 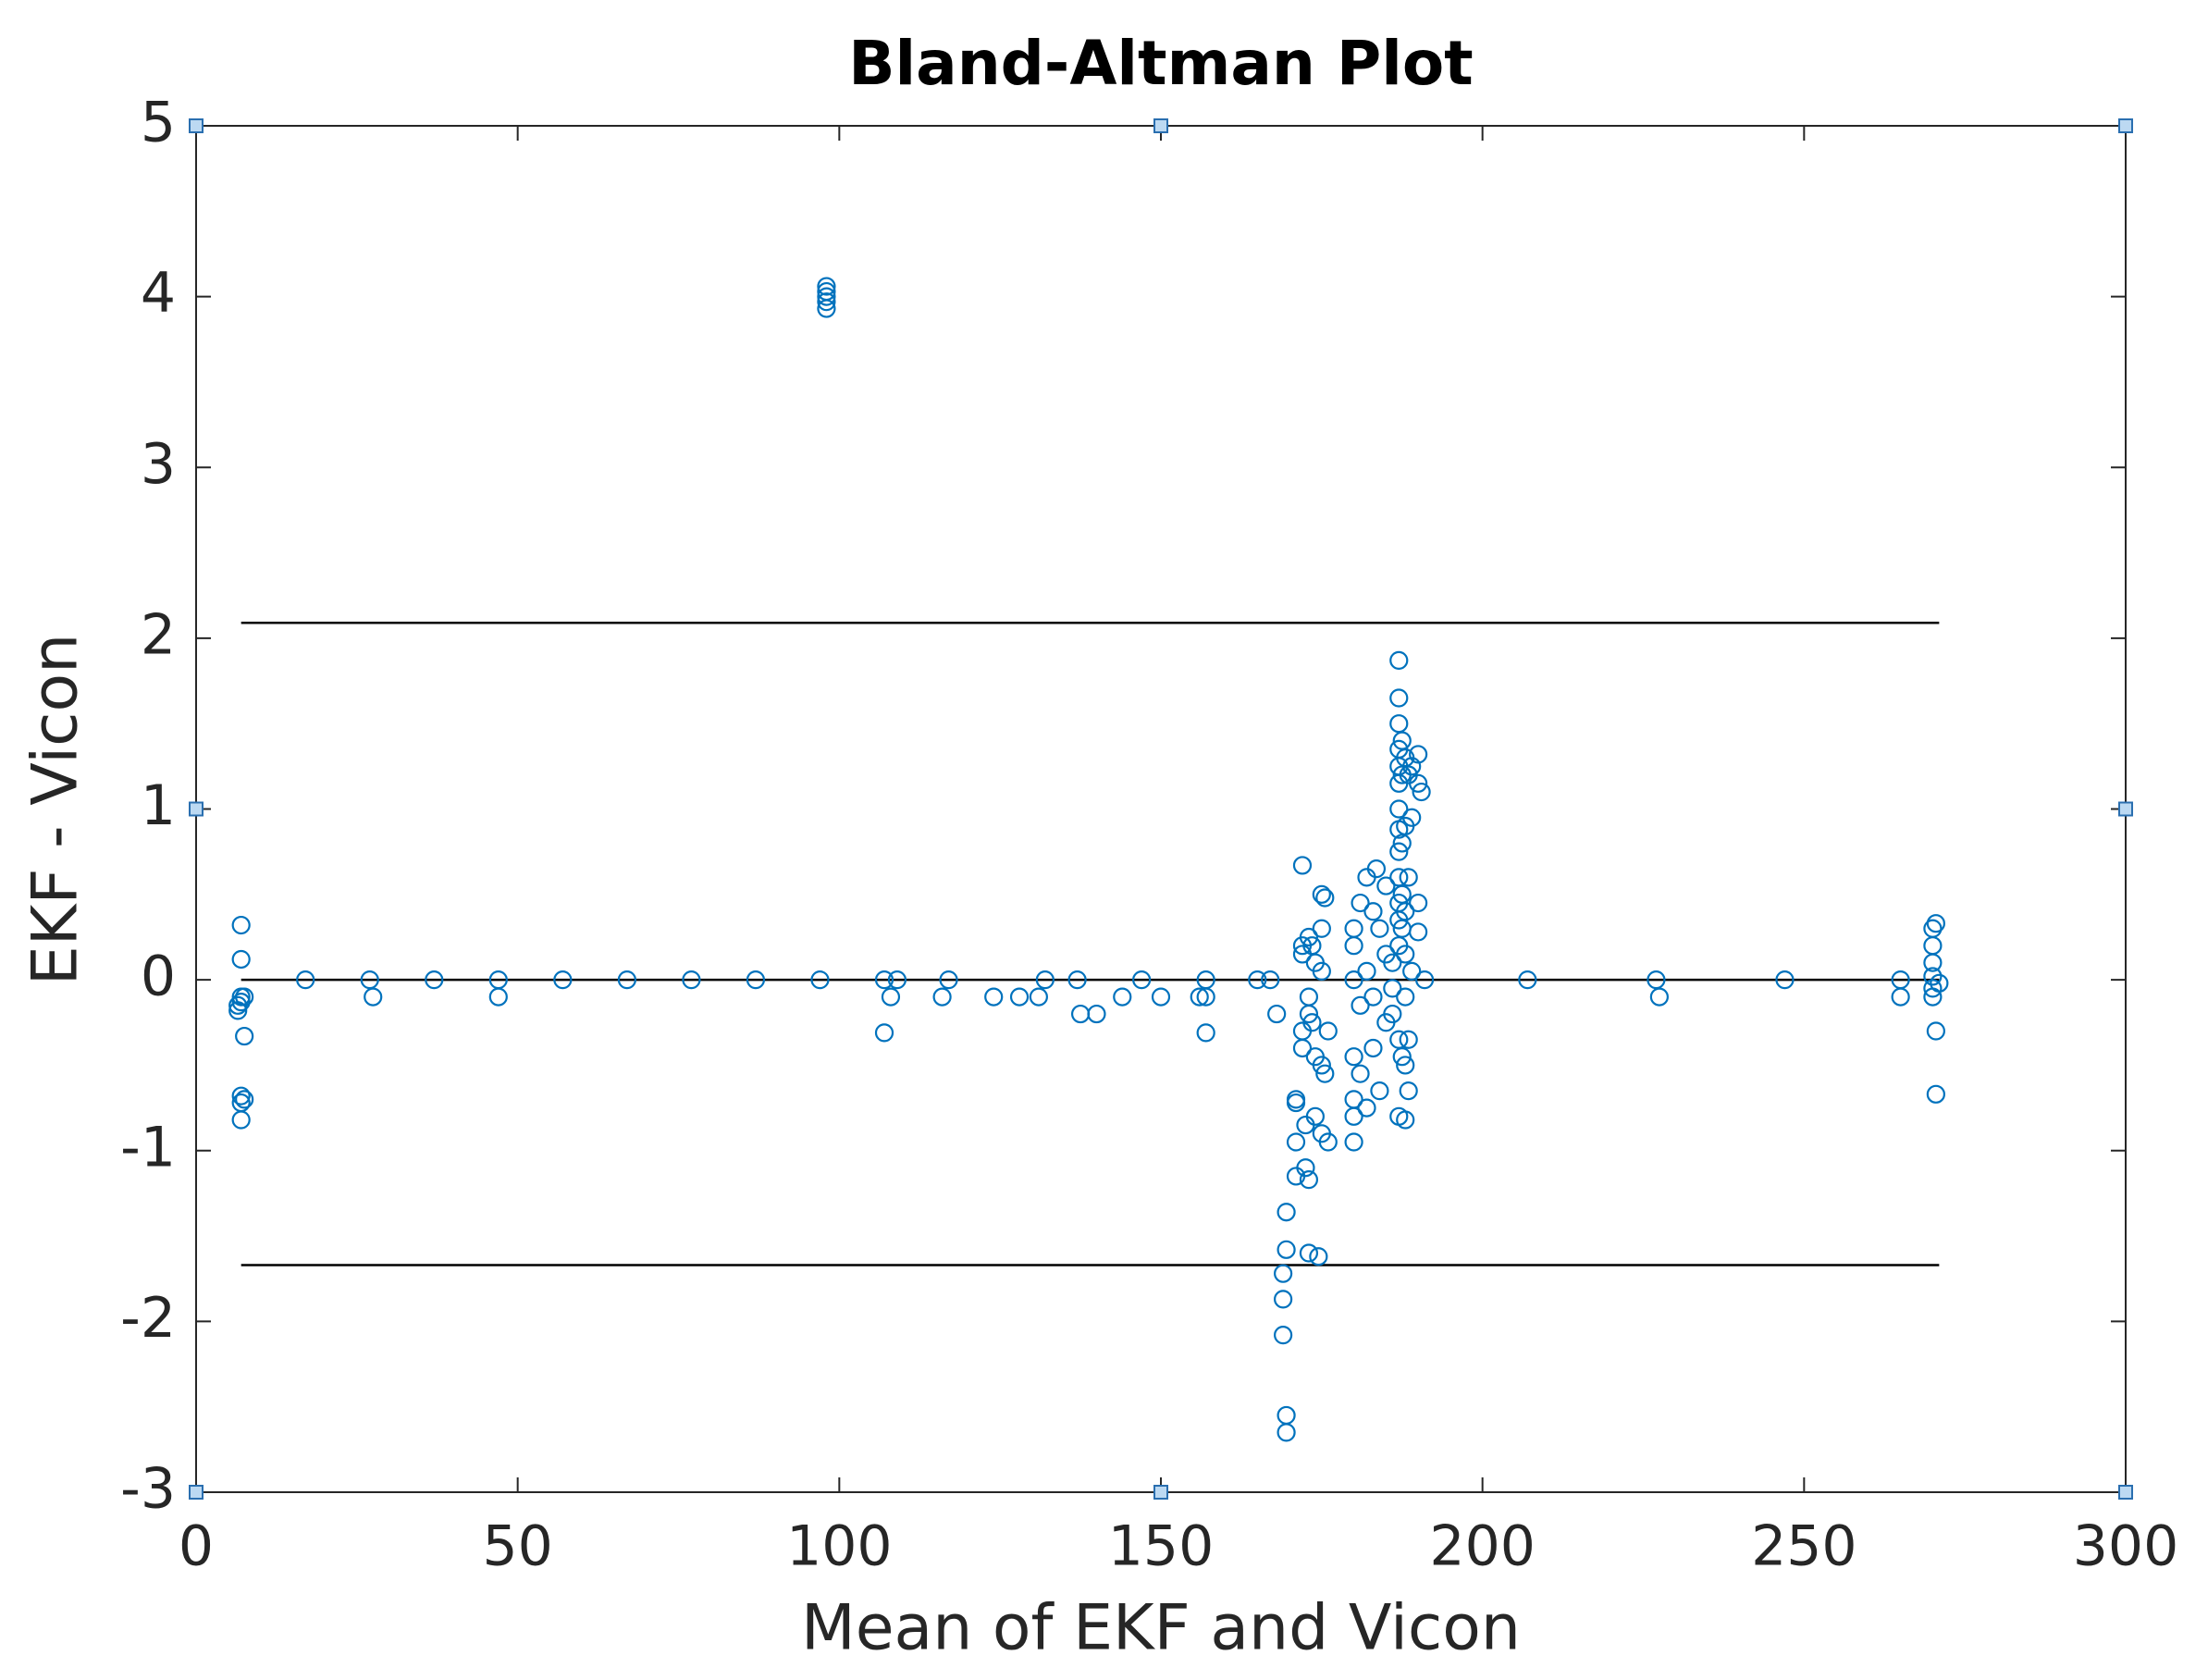 What do you see at coordinates (1161, 1628) in the screenshot?
I see `x-axis-label: Mean of EKF and Vicon` at bounding box center [1161, 1628].